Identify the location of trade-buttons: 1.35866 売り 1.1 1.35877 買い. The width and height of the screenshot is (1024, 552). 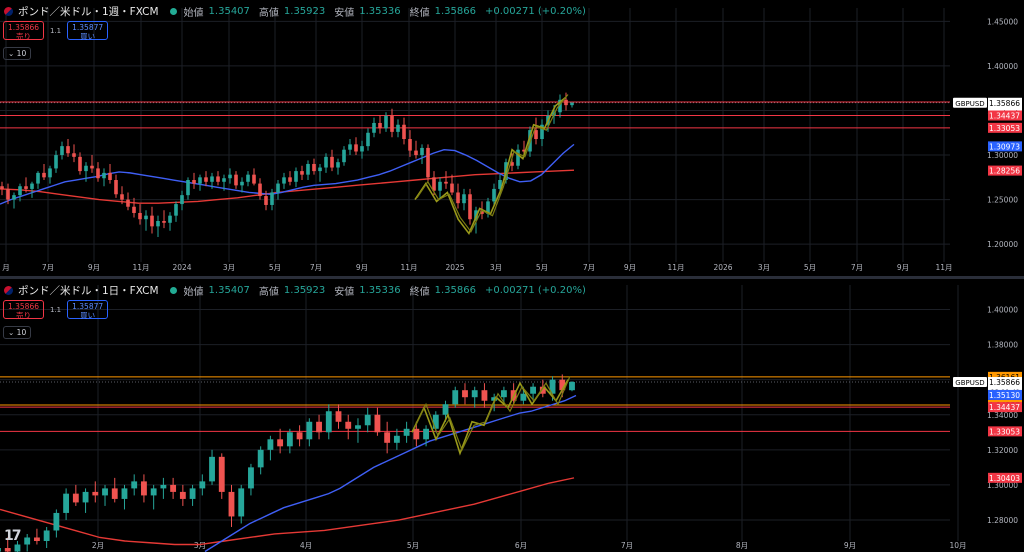
(56, 310).